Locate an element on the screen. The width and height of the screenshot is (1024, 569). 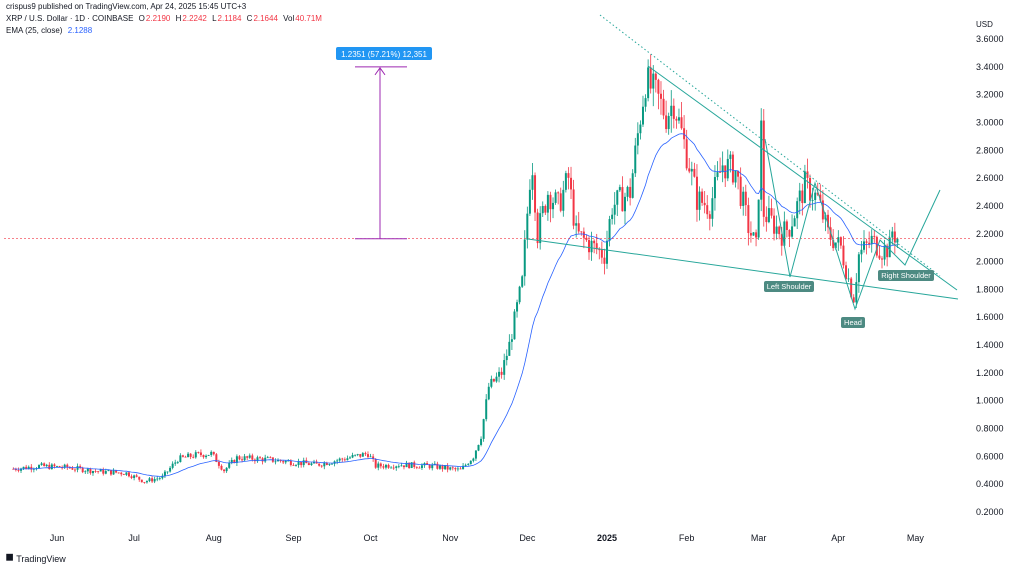
ema-line: EMA (25, close) 2.1288 is located at coordinates (50, 30).